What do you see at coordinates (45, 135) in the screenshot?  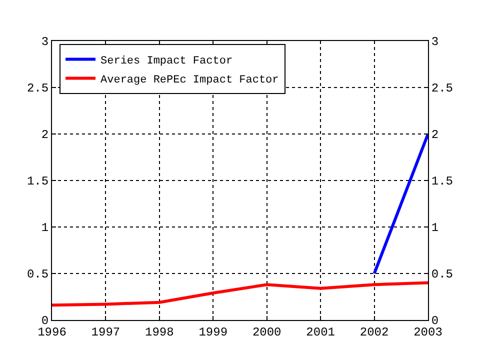 I see `y-tick-label: 2` at bounding box center [45, 135].